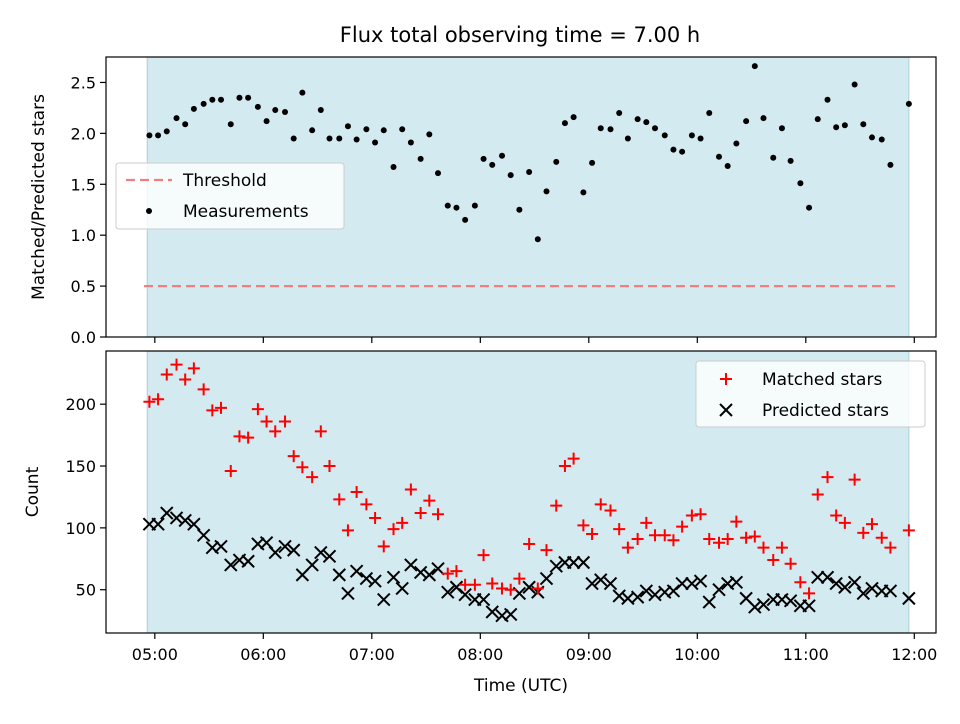 The image size is (960, 724). What do you see at coordinates (806, 654) in the screenshot?
I see `time-xtick-label: 11:00` at bounding box center [806, 654].